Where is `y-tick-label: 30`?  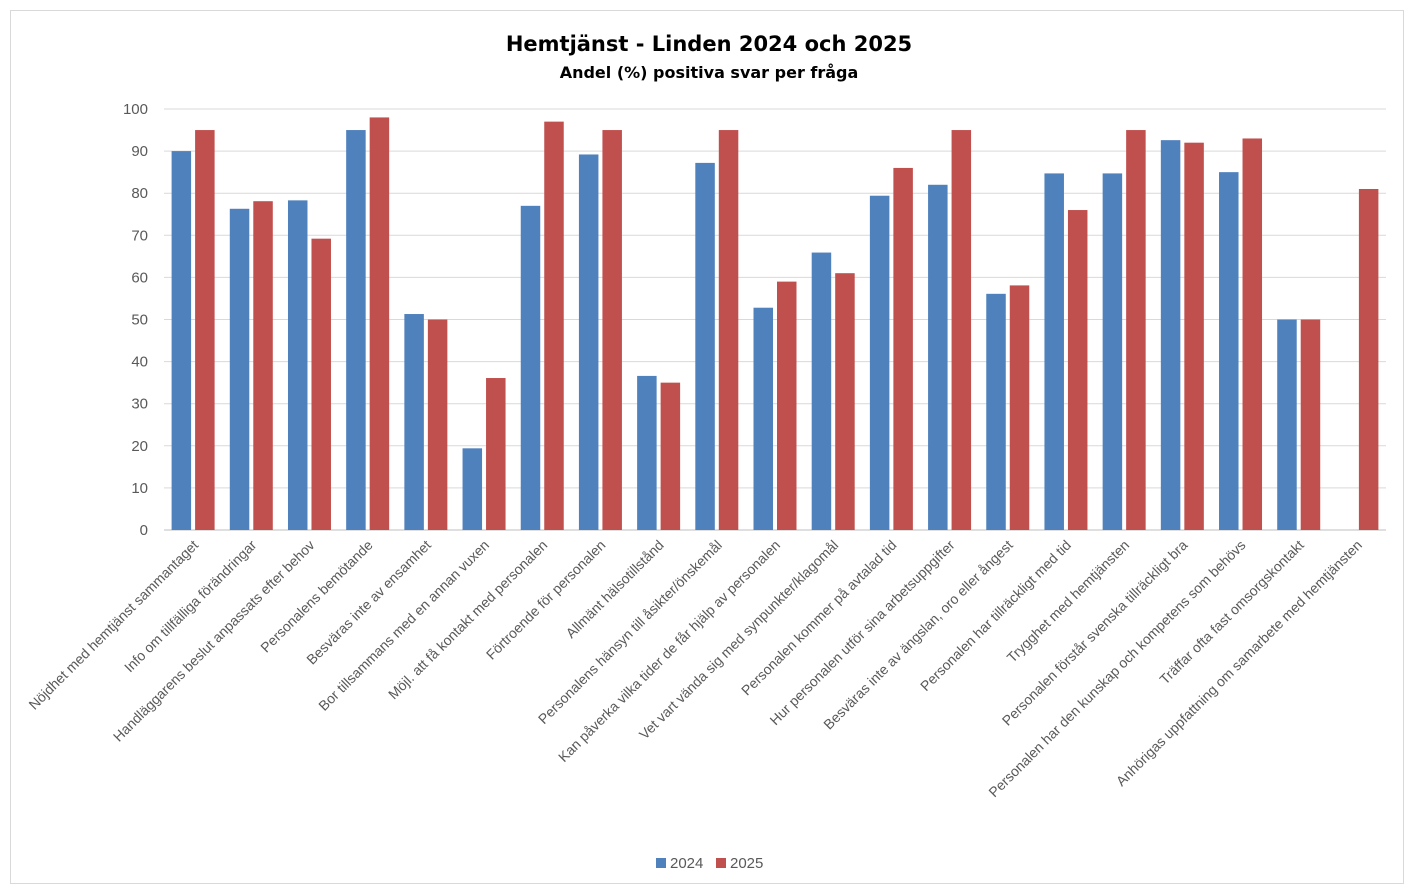 y-tick-label: 30 is located at coordinates (139, 404).